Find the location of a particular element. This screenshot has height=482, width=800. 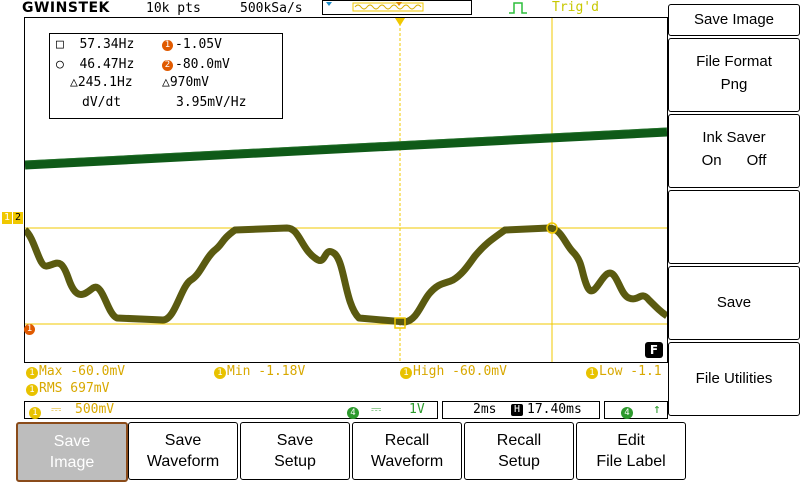

horizontal-position-icon: H is located at coordinates (517, 410).